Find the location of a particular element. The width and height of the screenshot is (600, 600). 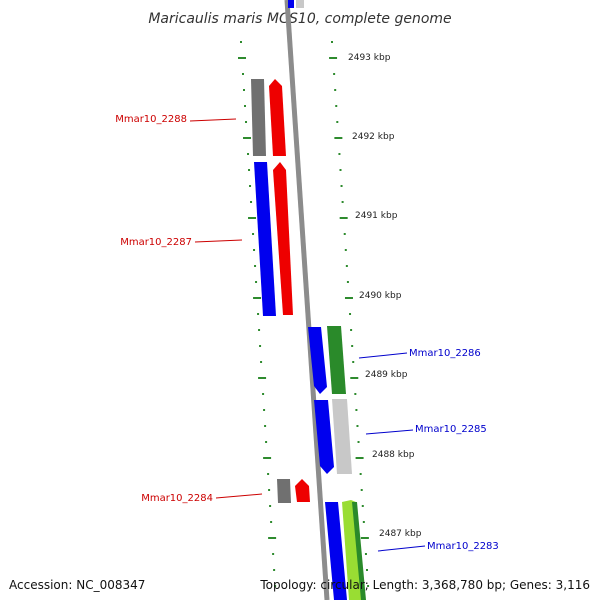

gene-block-mmar10-2288-red is located at coordinates (277, 117).